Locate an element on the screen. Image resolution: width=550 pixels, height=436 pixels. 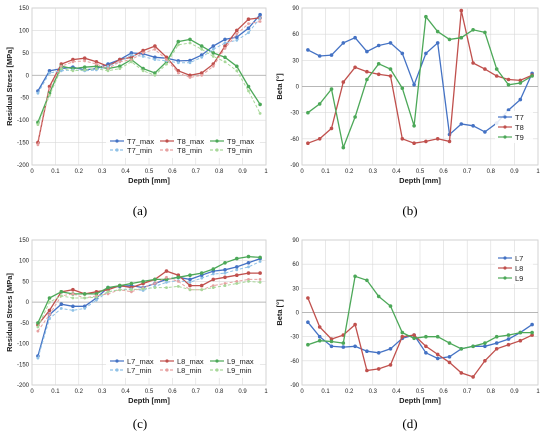
y-tick-label: 90 is located at coordinates (295, 9).